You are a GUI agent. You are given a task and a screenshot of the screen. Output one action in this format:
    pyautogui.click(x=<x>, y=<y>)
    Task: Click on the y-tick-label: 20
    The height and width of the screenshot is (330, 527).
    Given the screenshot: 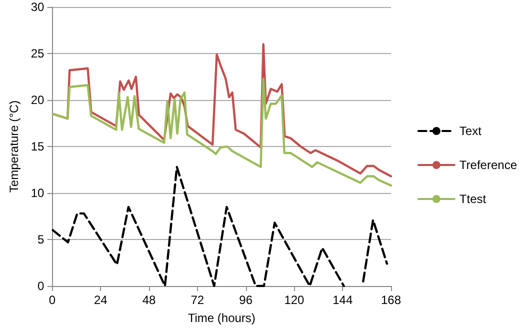 What is the action you would take?
    pyautogui.click(x=37, y=100)
    